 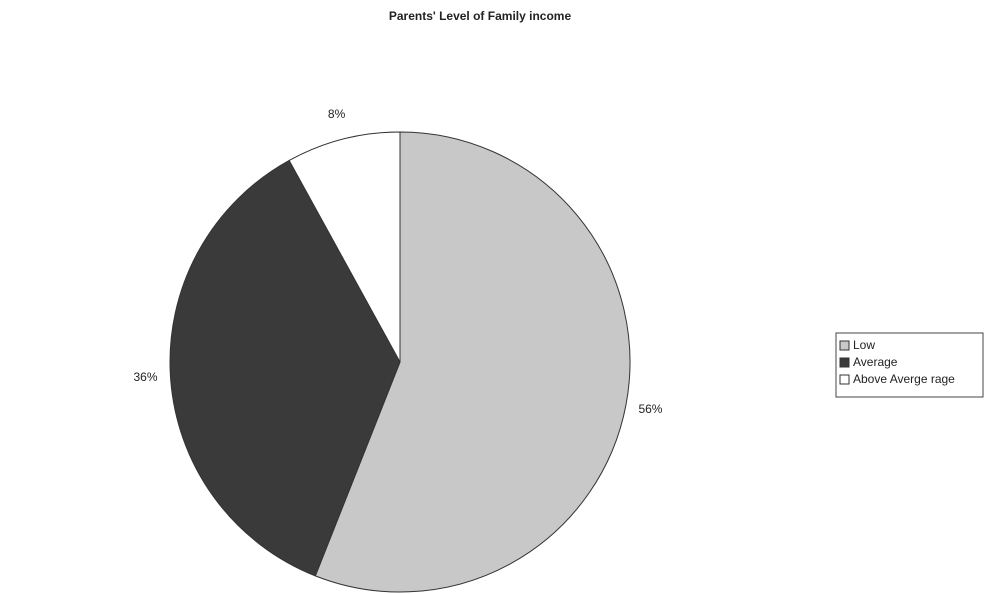 What do you see at coordinates (337, 114) in the screenshot?
I see `data-label: 8%` at bounding box center [337, 114].